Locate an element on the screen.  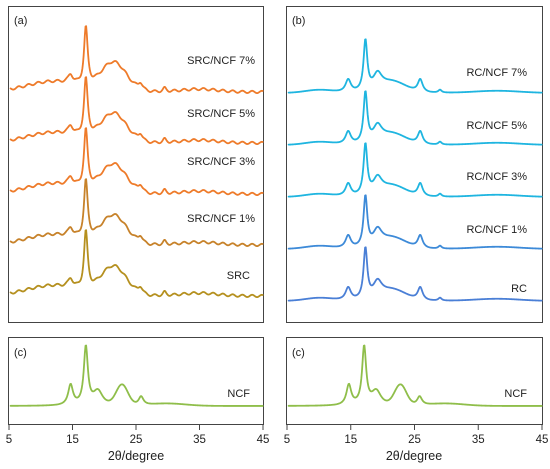
panel-c-left-curves is located at coordinates (136, 375).